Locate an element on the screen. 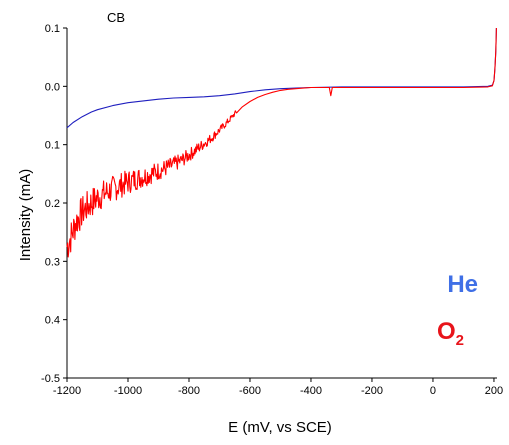 The height and width of the screenshot is (445, 509). x-tick-label: 0 is located at coordinates (433, 391).